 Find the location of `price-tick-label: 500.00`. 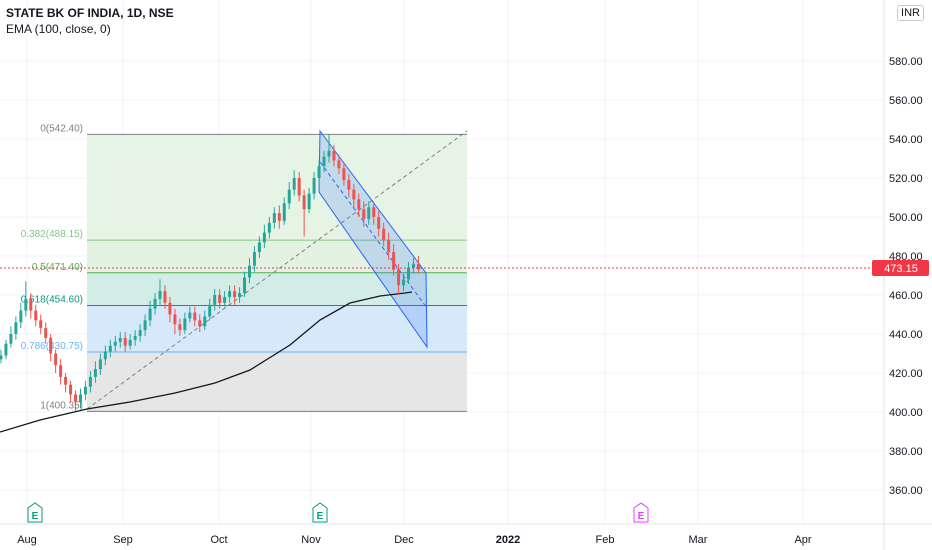

price-tick-label: 500.00 is located at coordinates (906, 218).